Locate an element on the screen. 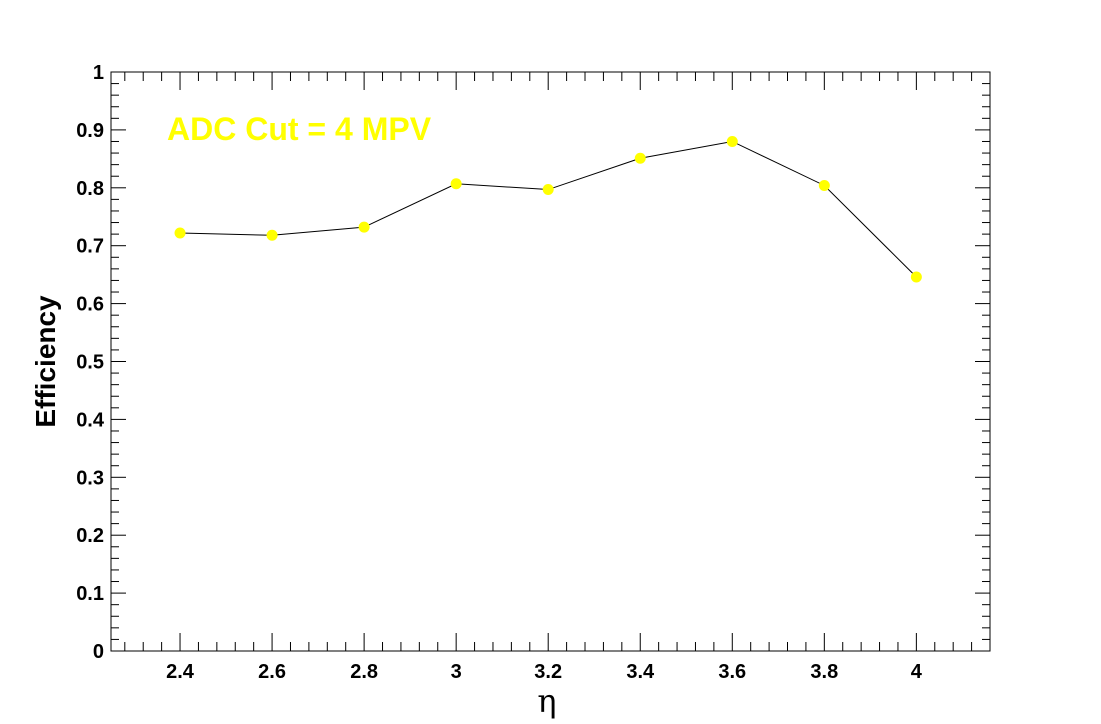  x-axis-title: η is located at coordinates (546, 701).